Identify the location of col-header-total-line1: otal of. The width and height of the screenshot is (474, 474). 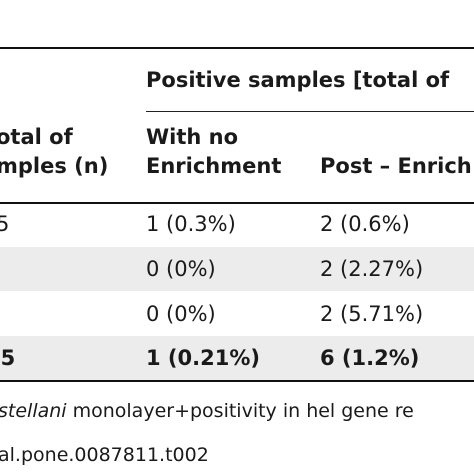
(36, 137).